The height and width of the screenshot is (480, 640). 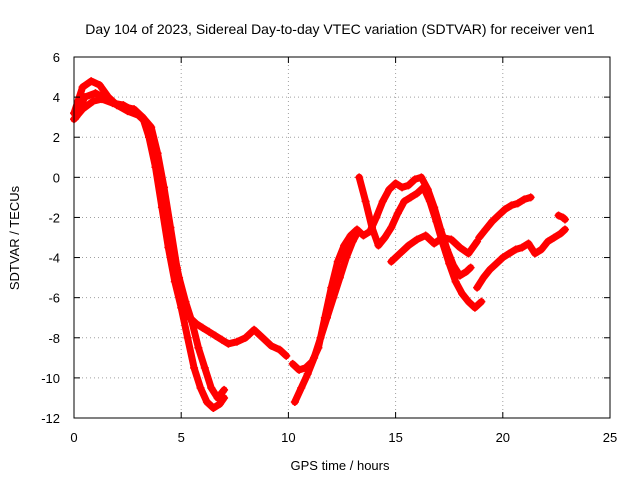 I want to click on y-tick-label: -8, so click(x=54, y=338).